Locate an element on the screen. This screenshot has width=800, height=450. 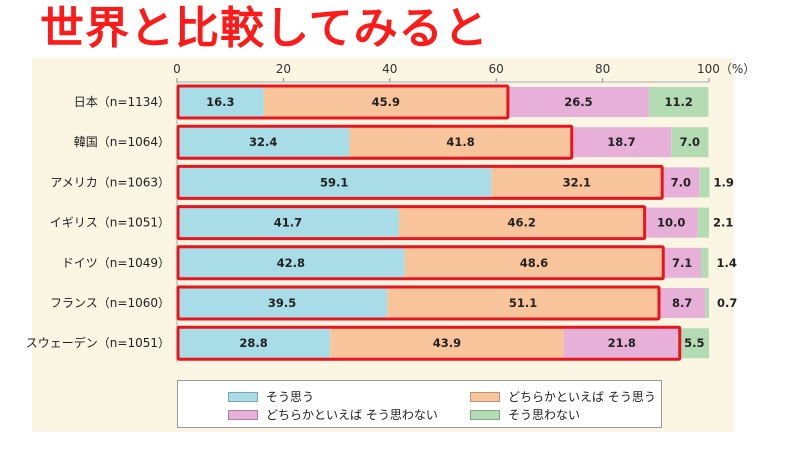
legend-label-agree: そう思う is located at coordinates (290, 397).